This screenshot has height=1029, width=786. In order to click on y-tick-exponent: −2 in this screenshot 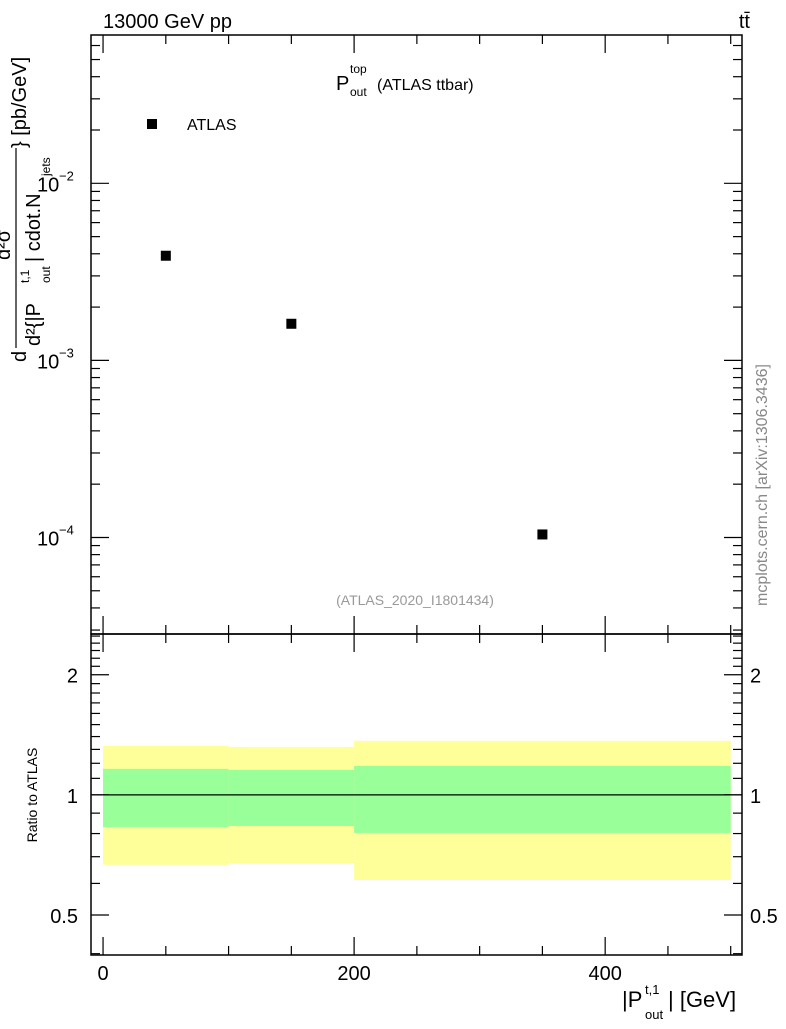, I will do `click(66, 175)`.